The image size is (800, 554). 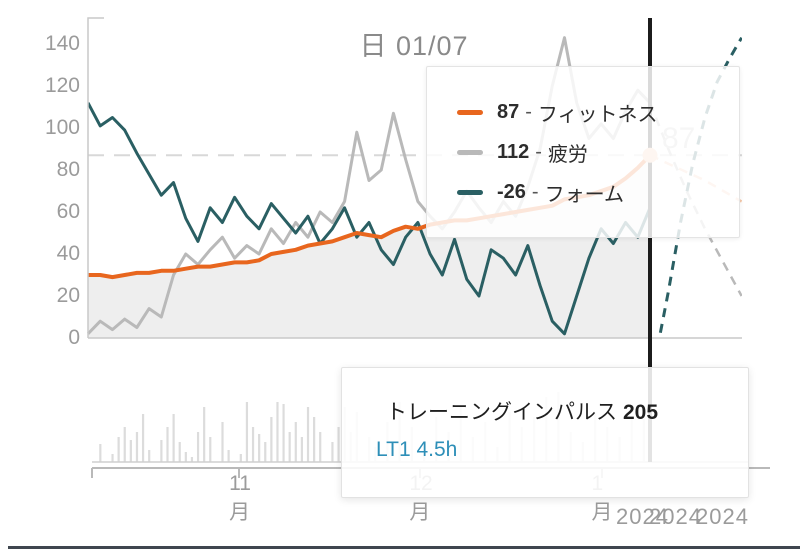 I want to click on legend-item-form: -26 - フォーム, so click(x=598, y=192).